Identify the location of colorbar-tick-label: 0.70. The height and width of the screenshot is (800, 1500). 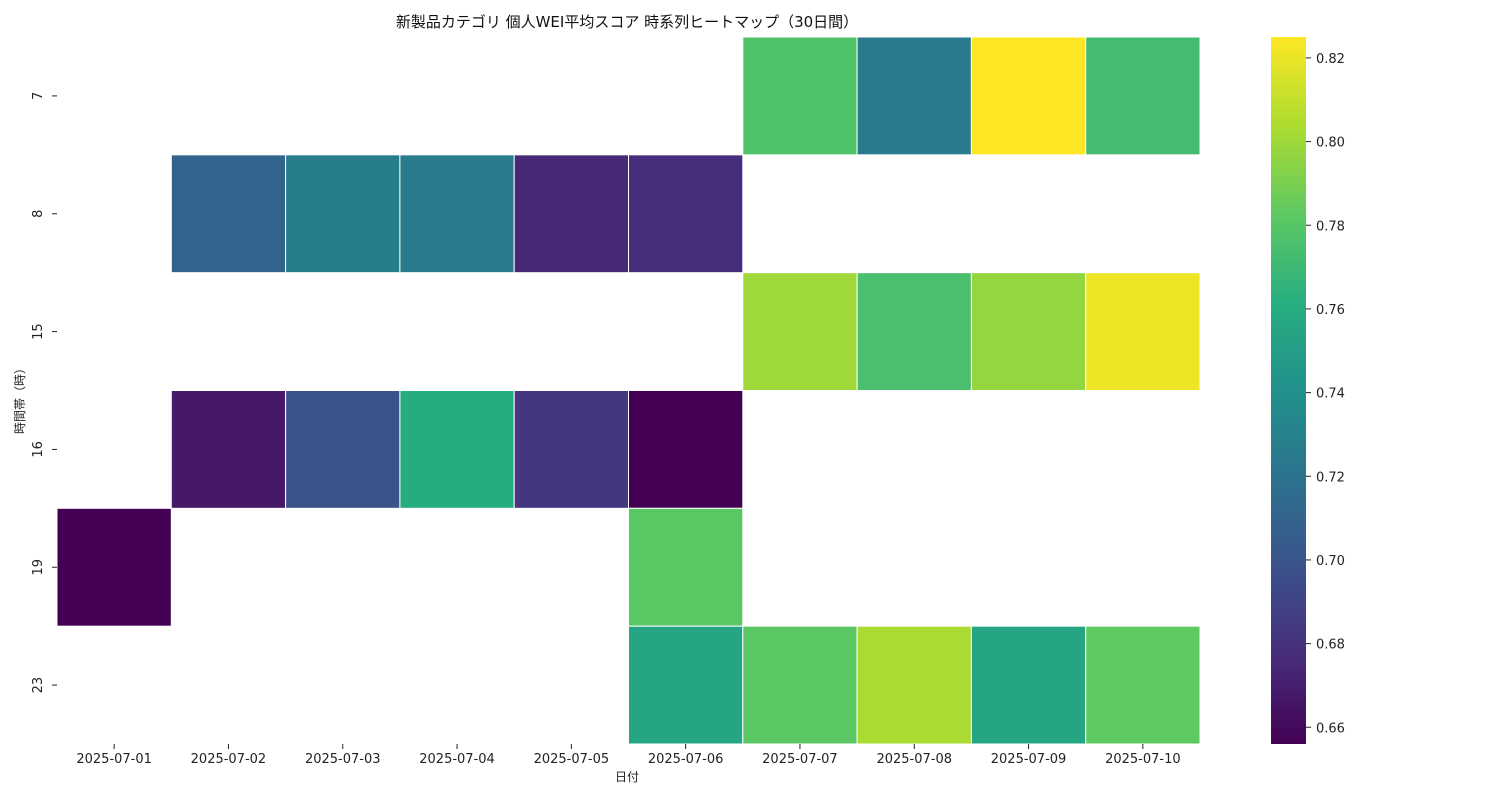
(1330, 561).